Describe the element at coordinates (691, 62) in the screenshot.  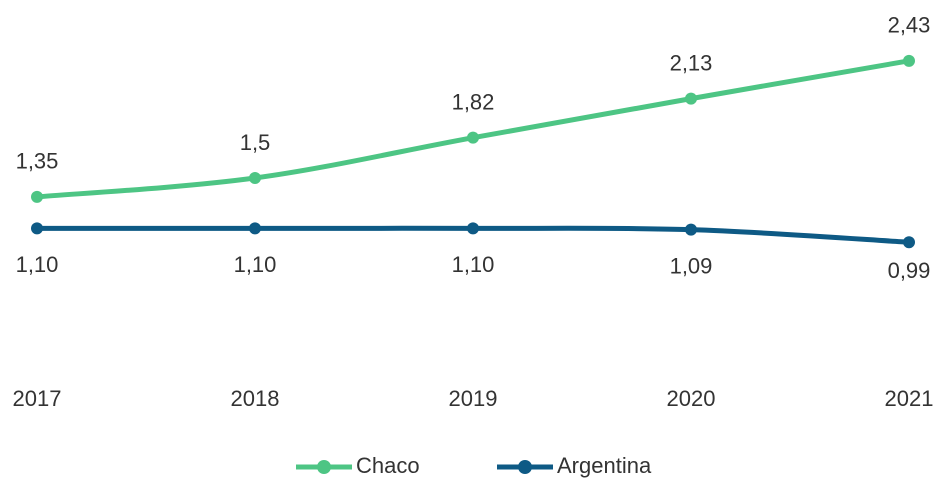
I see `data-label: 2,13` at that location.